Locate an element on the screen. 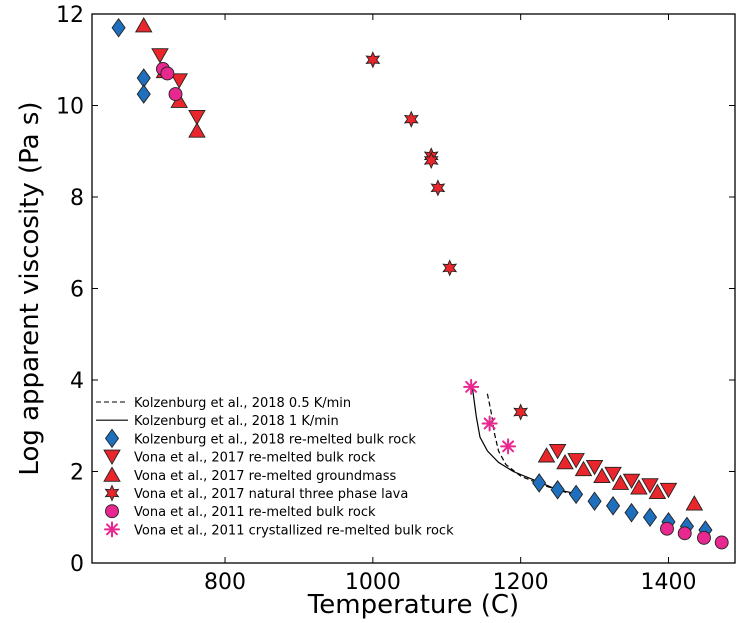  y-tick-label: 8 is located at coordinates (77, 198).